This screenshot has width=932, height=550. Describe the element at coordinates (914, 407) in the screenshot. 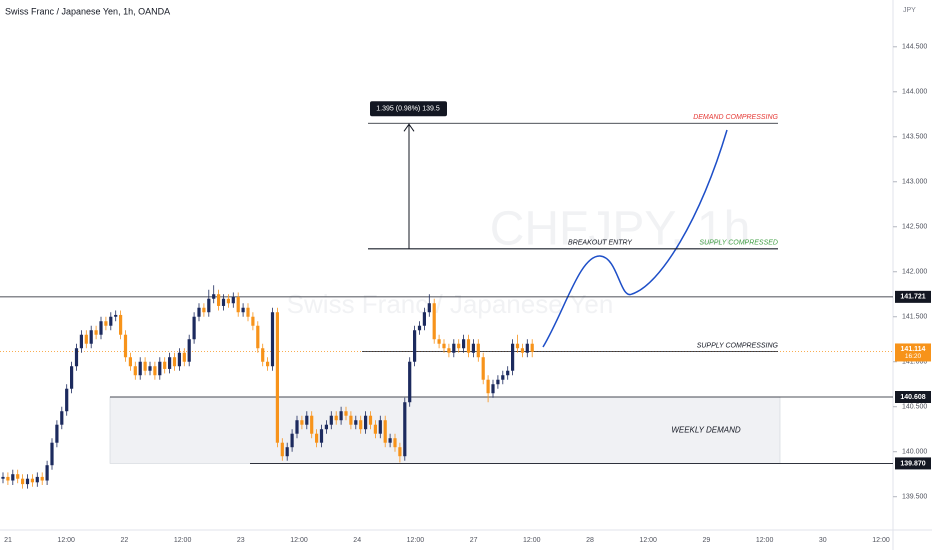

I see `y-tick-label: 140.500` at that location.